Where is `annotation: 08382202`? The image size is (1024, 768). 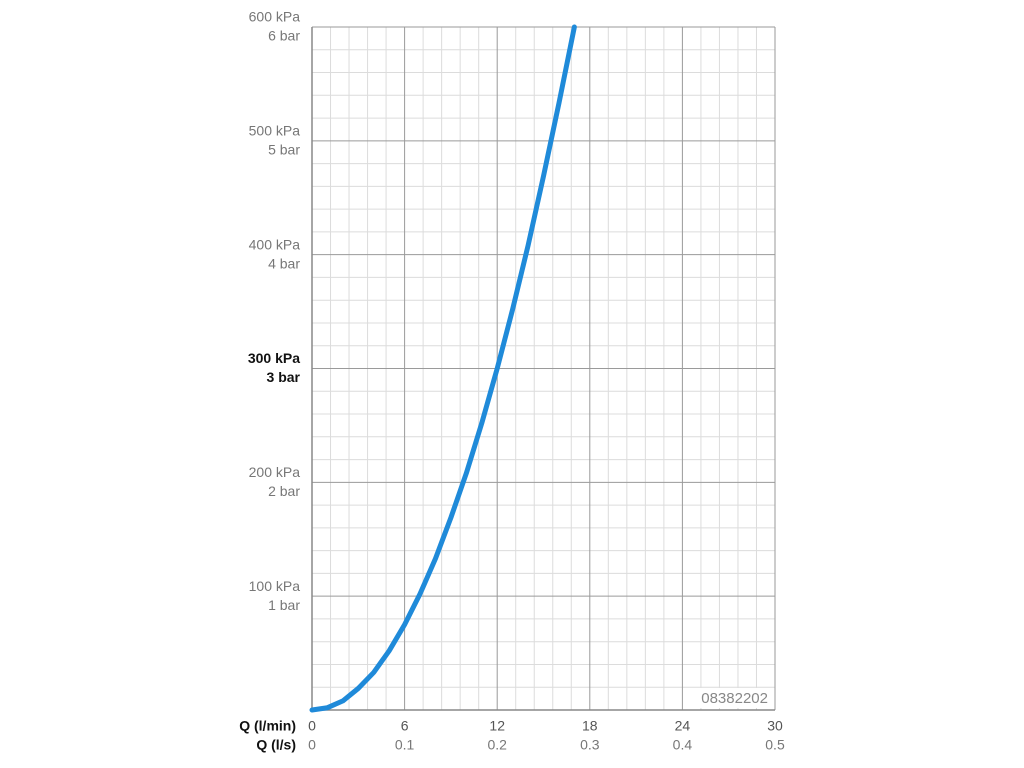
annotation: 08382202 is located at coordinates (734, 698).